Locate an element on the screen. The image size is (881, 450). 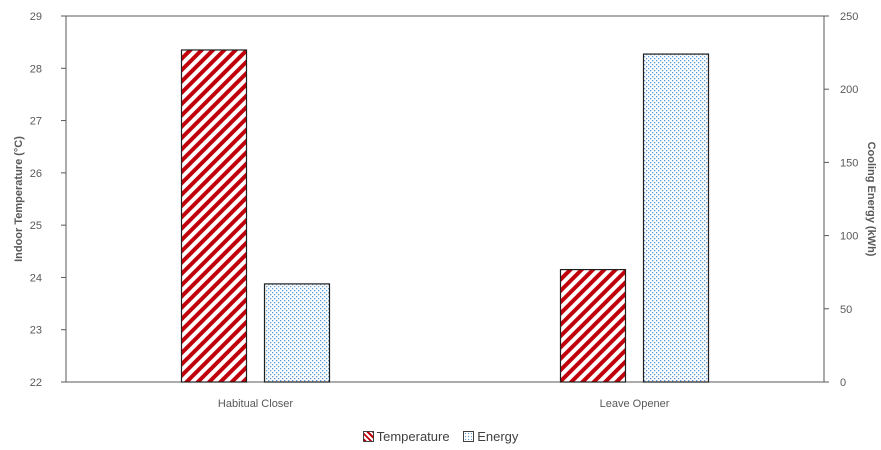
right-tick-label: 150 is located at coordinates (849, 163).